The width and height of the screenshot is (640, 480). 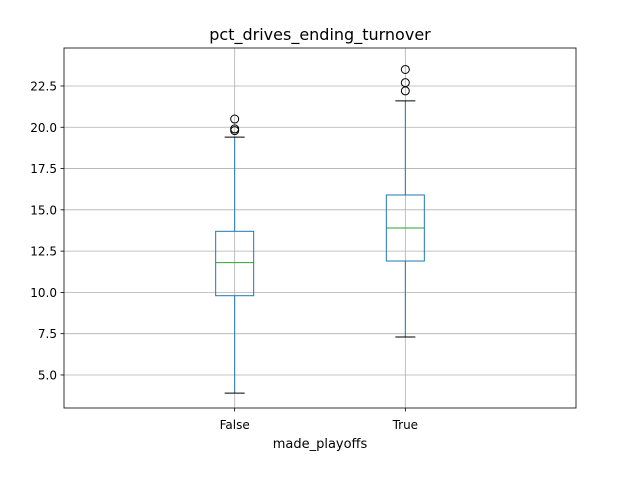 What do you see at coordinates (47, 375) in the screenshot?
I see `y-tick-label: 5.0` at bounding box center [47, 375].